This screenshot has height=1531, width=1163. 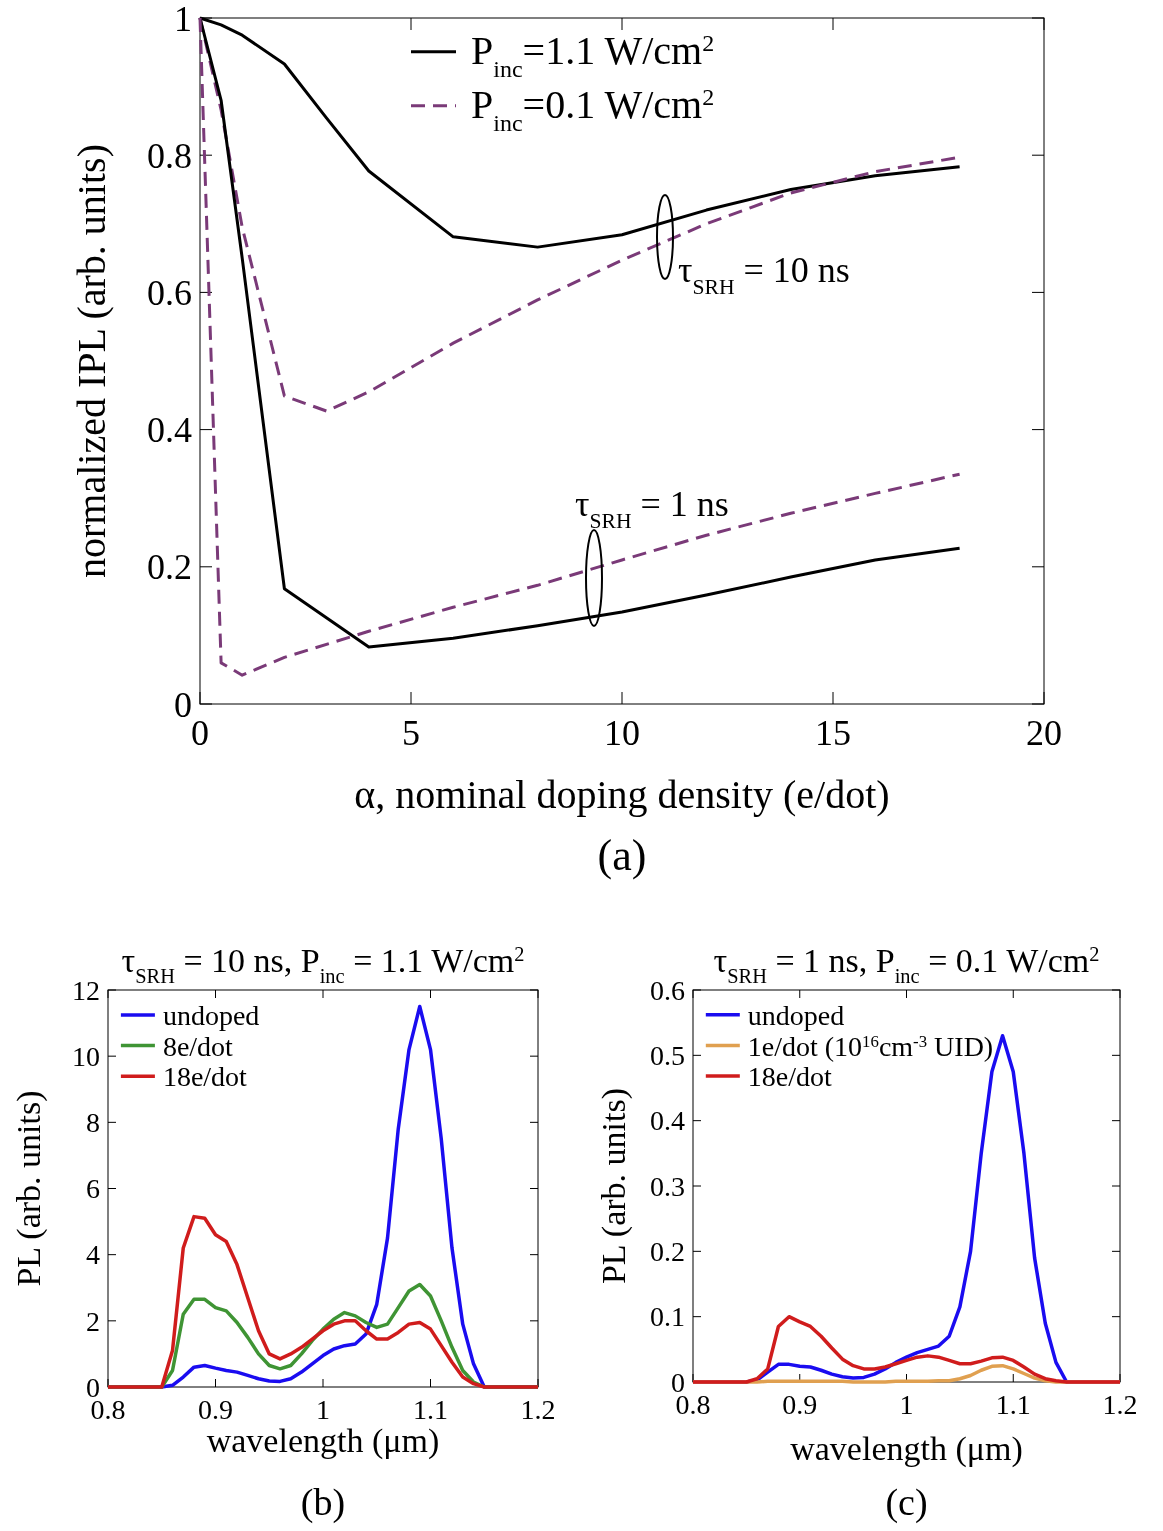 What do you see at coordinates (1044, 733) in the screenshot?
I see `x-tick-label: 20` at bounding box center [1044, 733].